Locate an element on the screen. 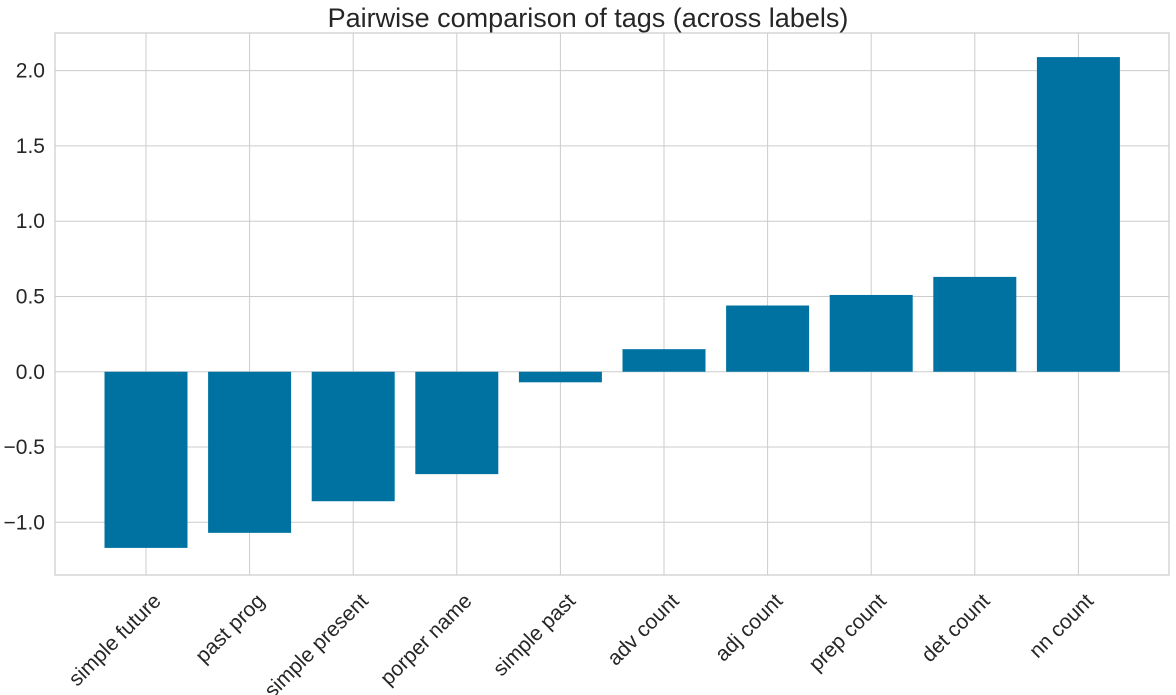 The image size is (1176, 695). x-tick-label: porper name is located at coordinates (426, 639).